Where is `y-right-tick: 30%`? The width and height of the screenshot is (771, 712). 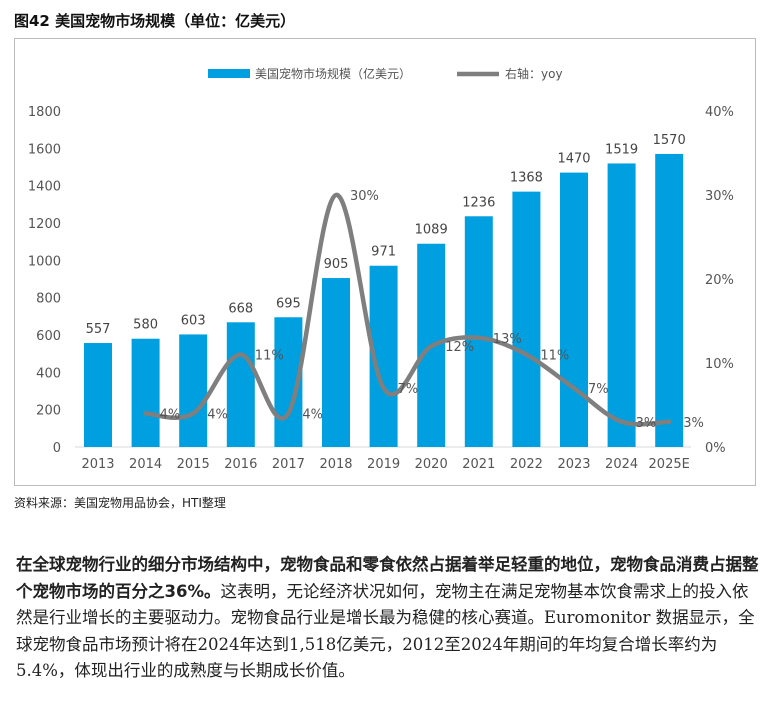
y-right-tick: 30% is located at coordinates (719, 196).